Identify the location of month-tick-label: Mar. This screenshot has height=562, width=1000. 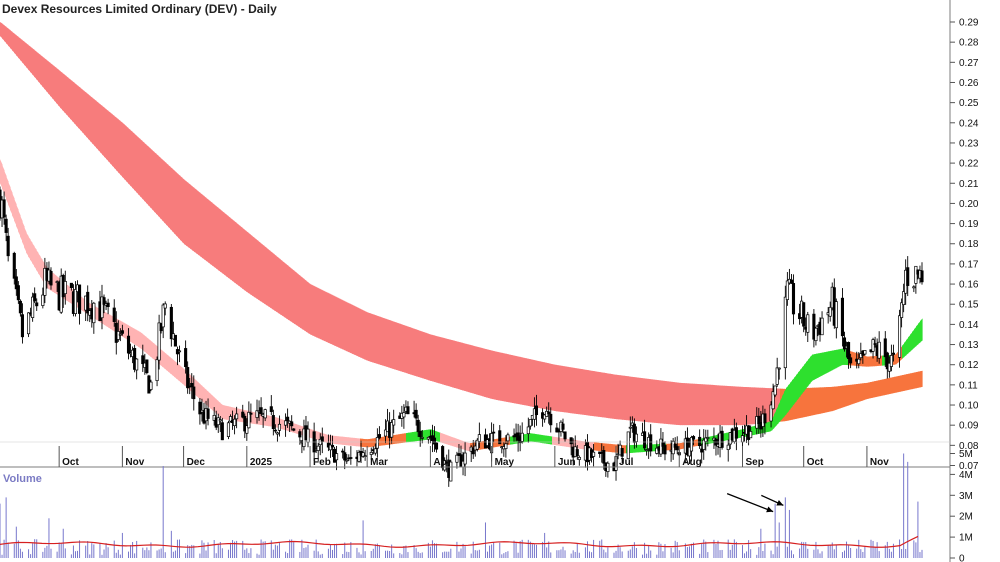
(379, 462).